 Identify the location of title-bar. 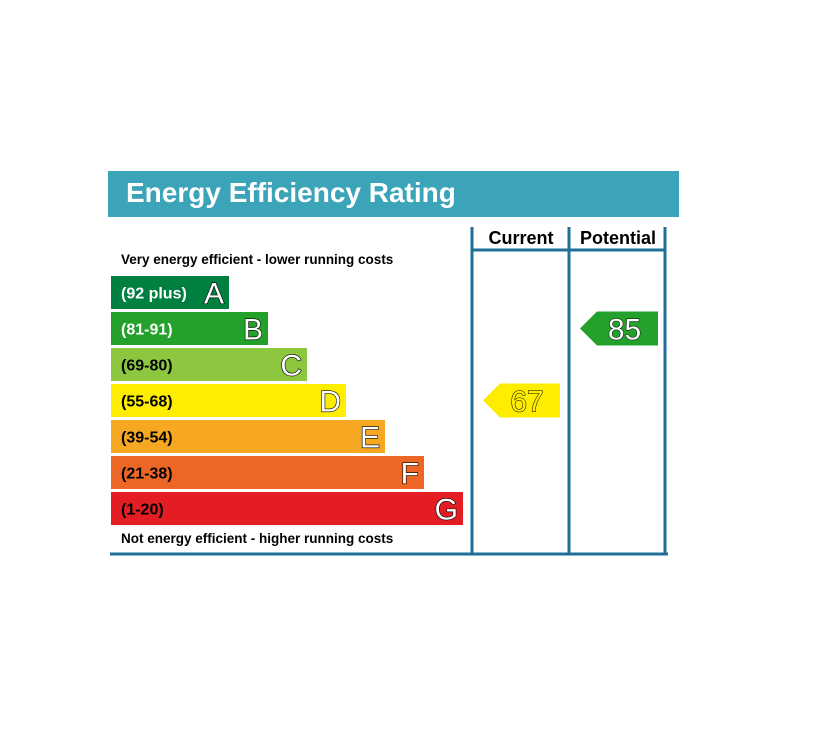
(393, 194).